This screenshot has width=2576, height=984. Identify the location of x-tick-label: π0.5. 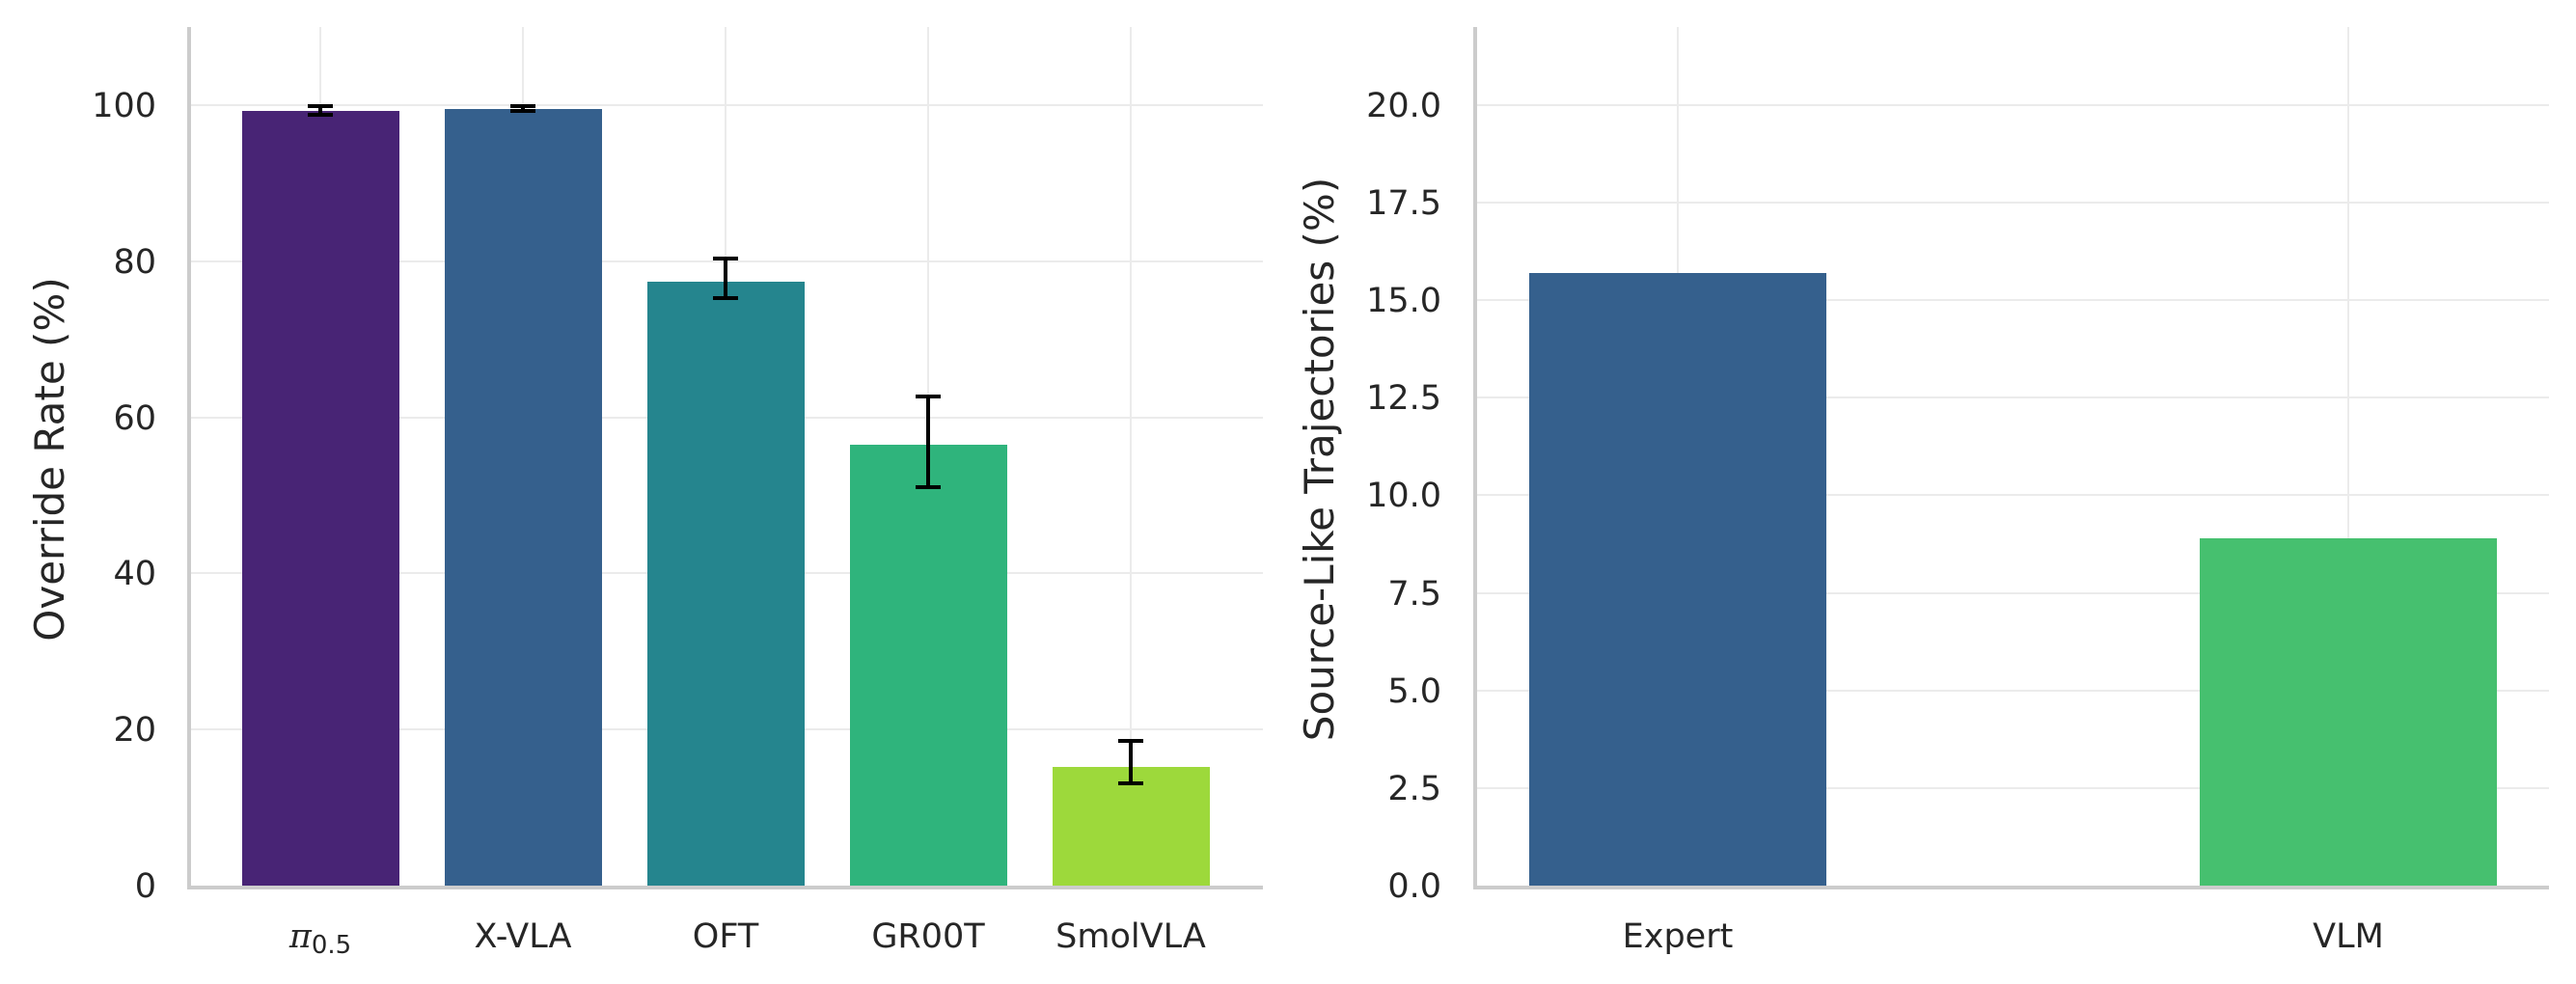
(320, 938).